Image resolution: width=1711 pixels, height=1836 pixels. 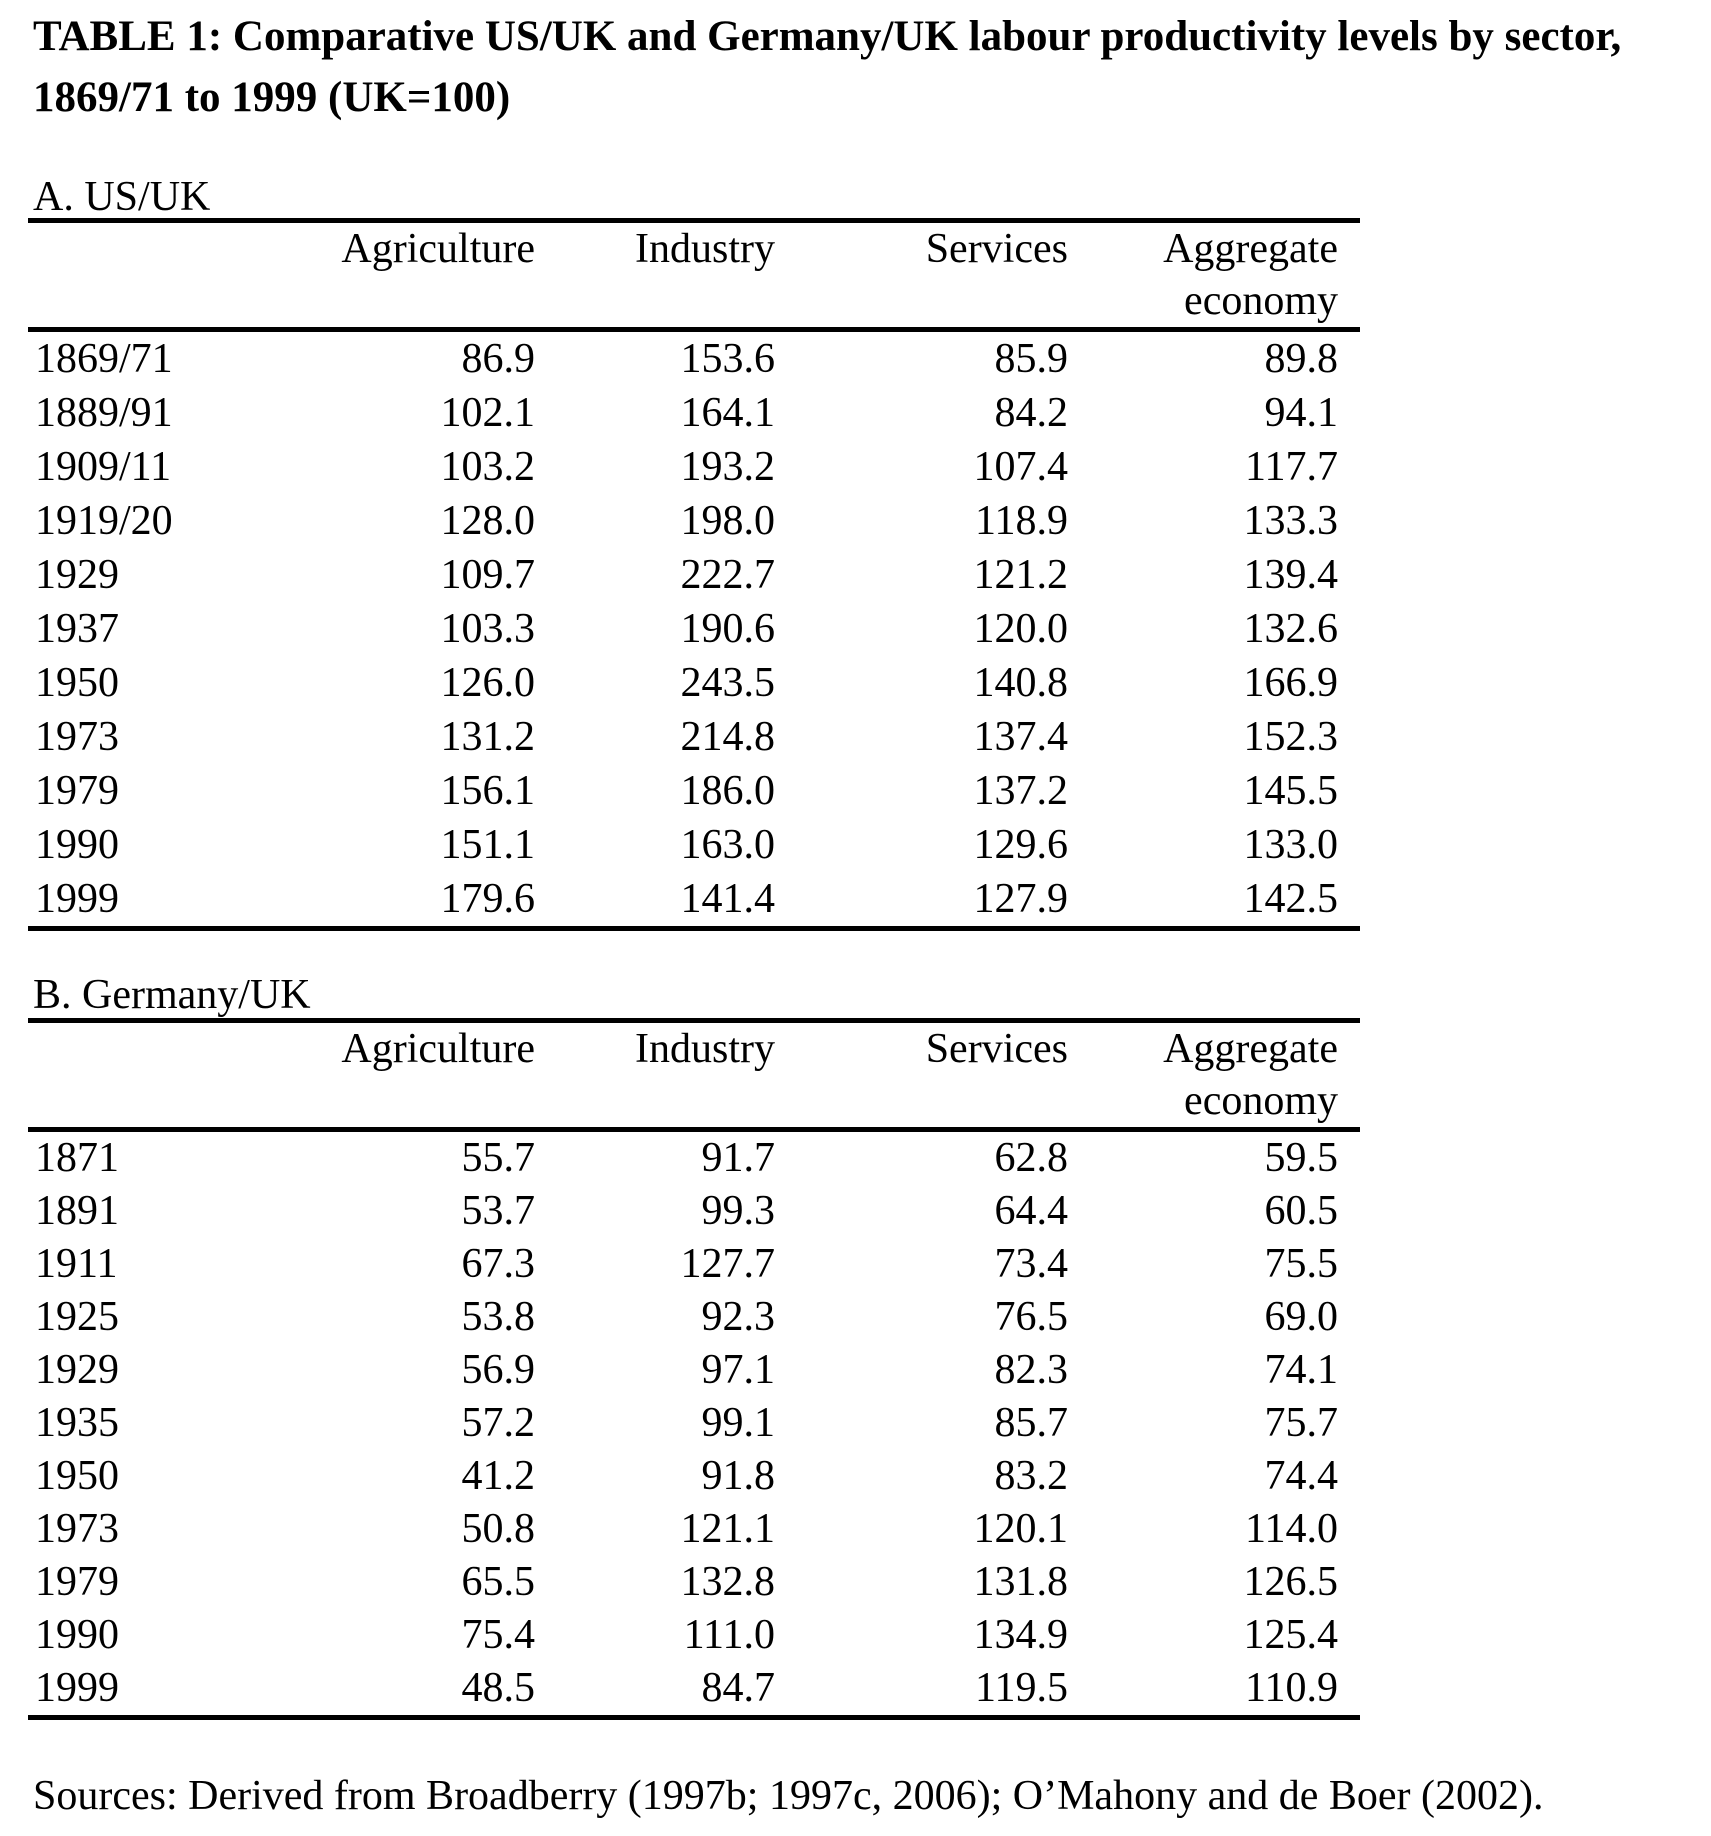 I want to click on table-row: 1871 55.7 91.7 62.8 59.5, so click(x=694, y=1158).